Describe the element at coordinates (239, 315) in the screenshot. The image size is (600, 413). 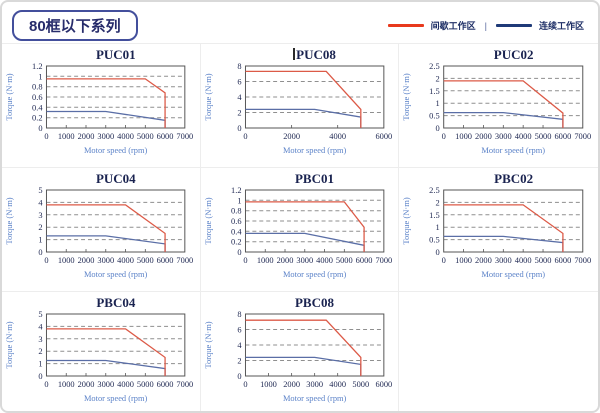
I see `svg-text: 8` at that location.